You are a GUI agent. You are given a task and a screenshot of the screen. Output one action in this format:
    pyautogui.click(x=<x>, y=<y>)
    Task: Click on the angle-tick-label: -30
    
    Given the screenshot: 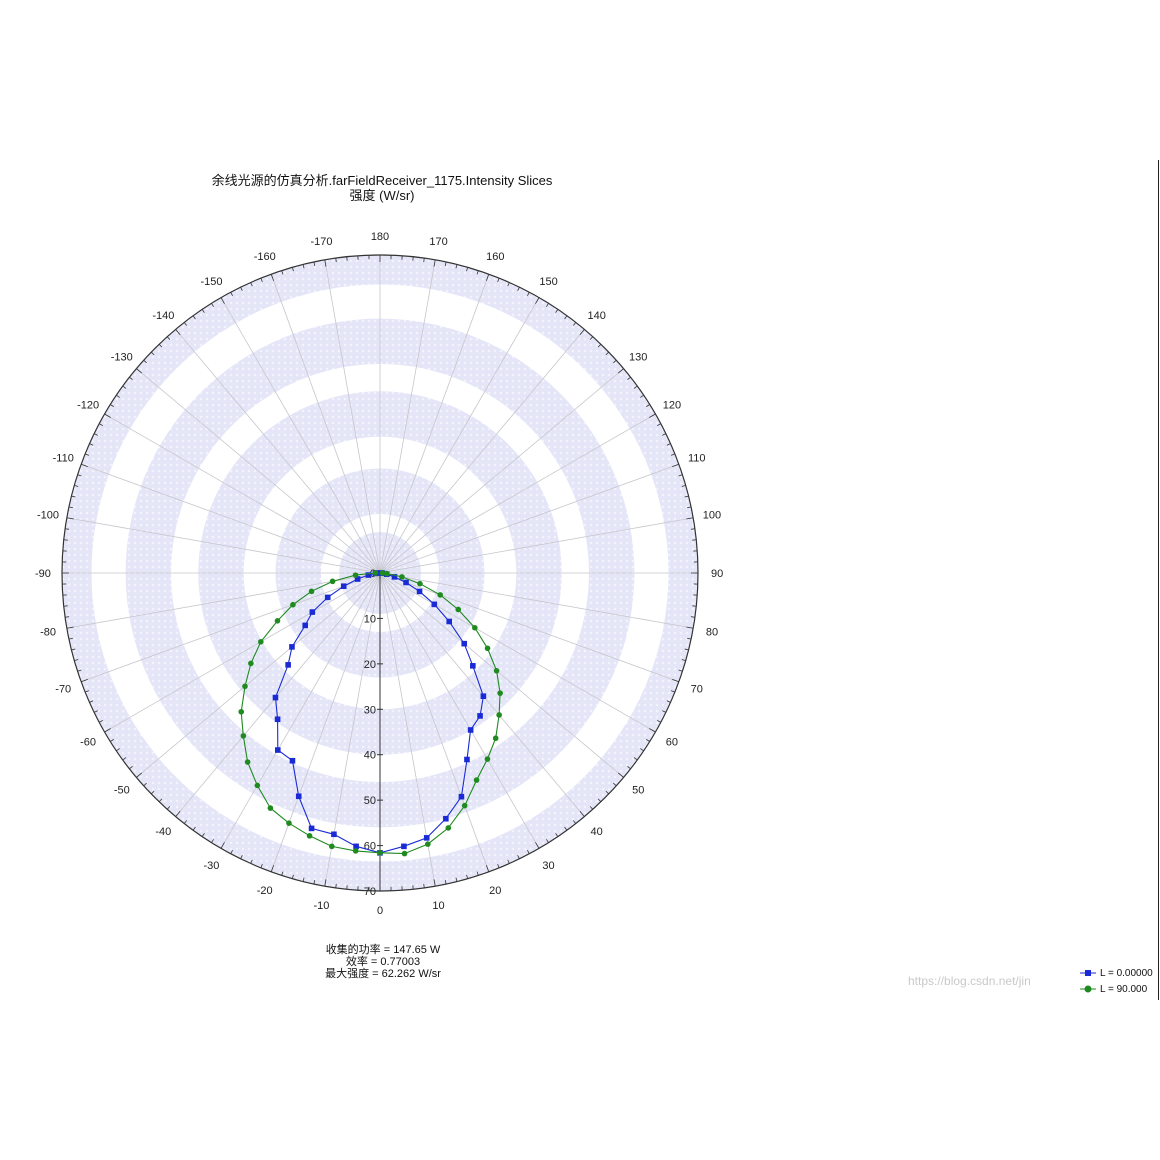 What is the action you would take?
    pyautogui.click(x=212, y=866)
    